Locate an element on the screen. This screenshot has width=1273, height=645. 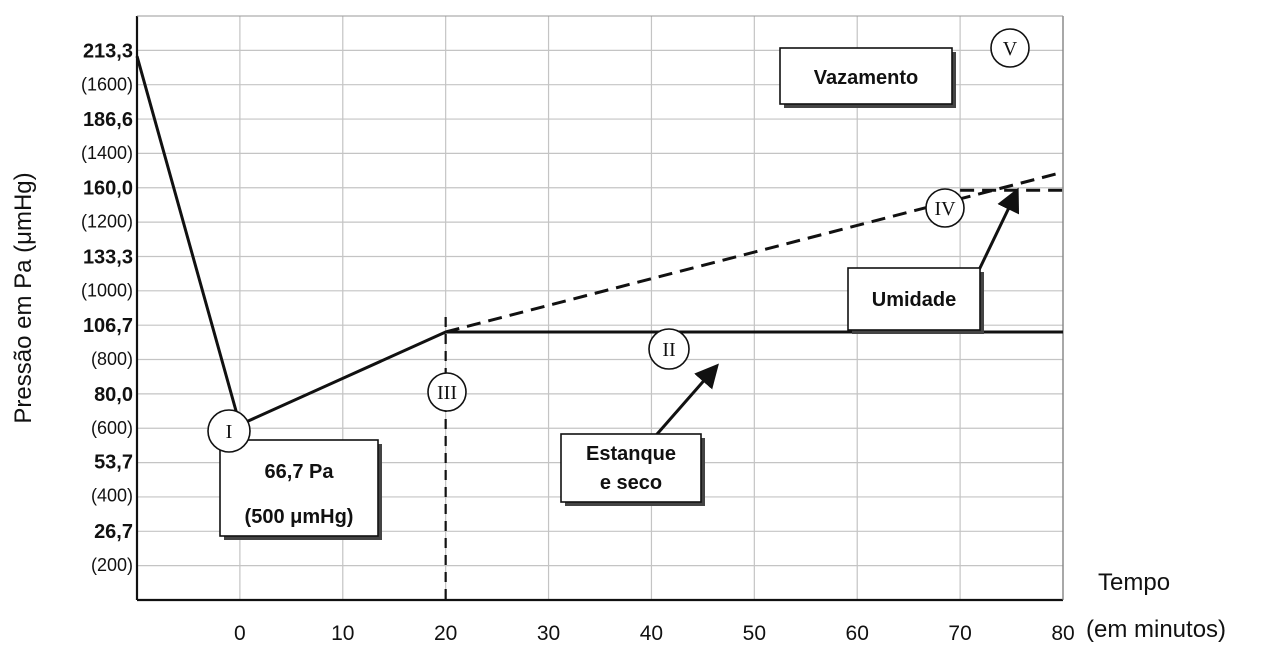
box-umidade is located at coordinates (914, 299).